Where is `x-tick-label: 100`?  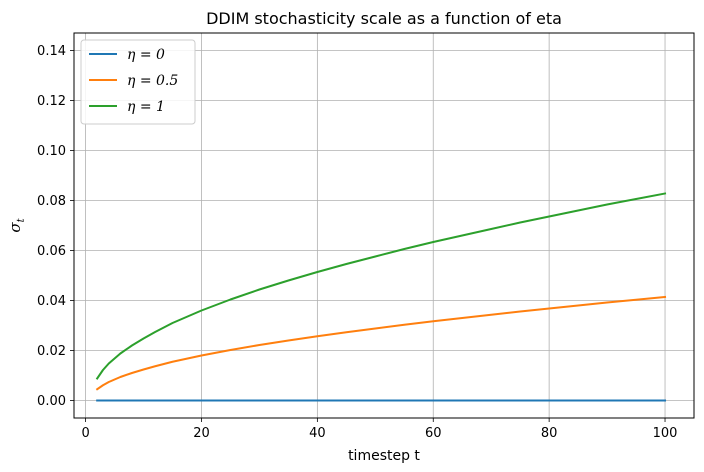 x-tick-label: 100 is located at coordinates (665, 433).